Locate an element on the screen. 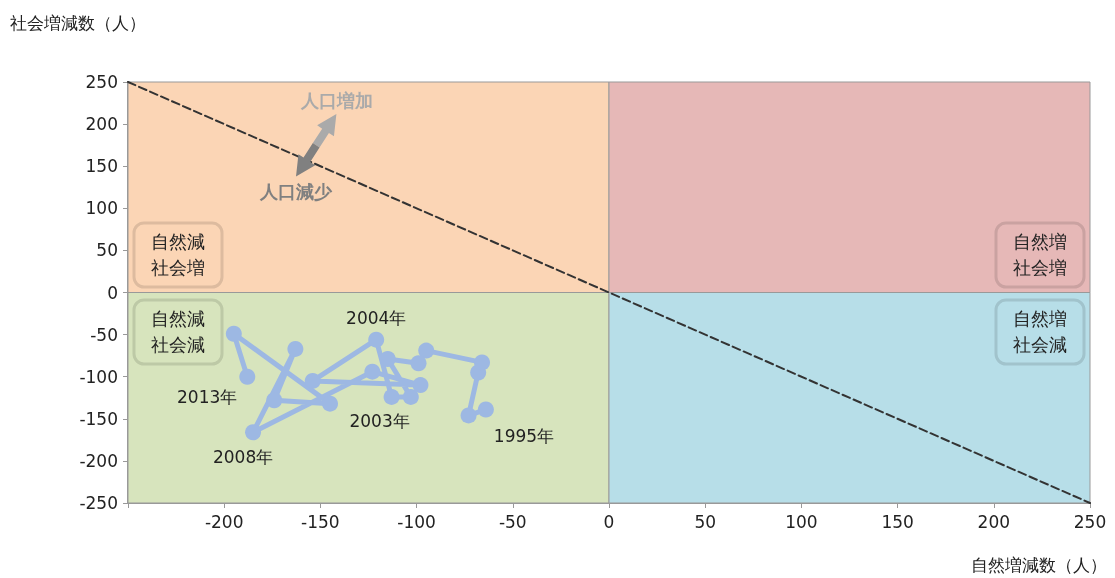 This screenshot has height=578, width=1115. x-tick-label: -150 is located at coordinates (320, 521).